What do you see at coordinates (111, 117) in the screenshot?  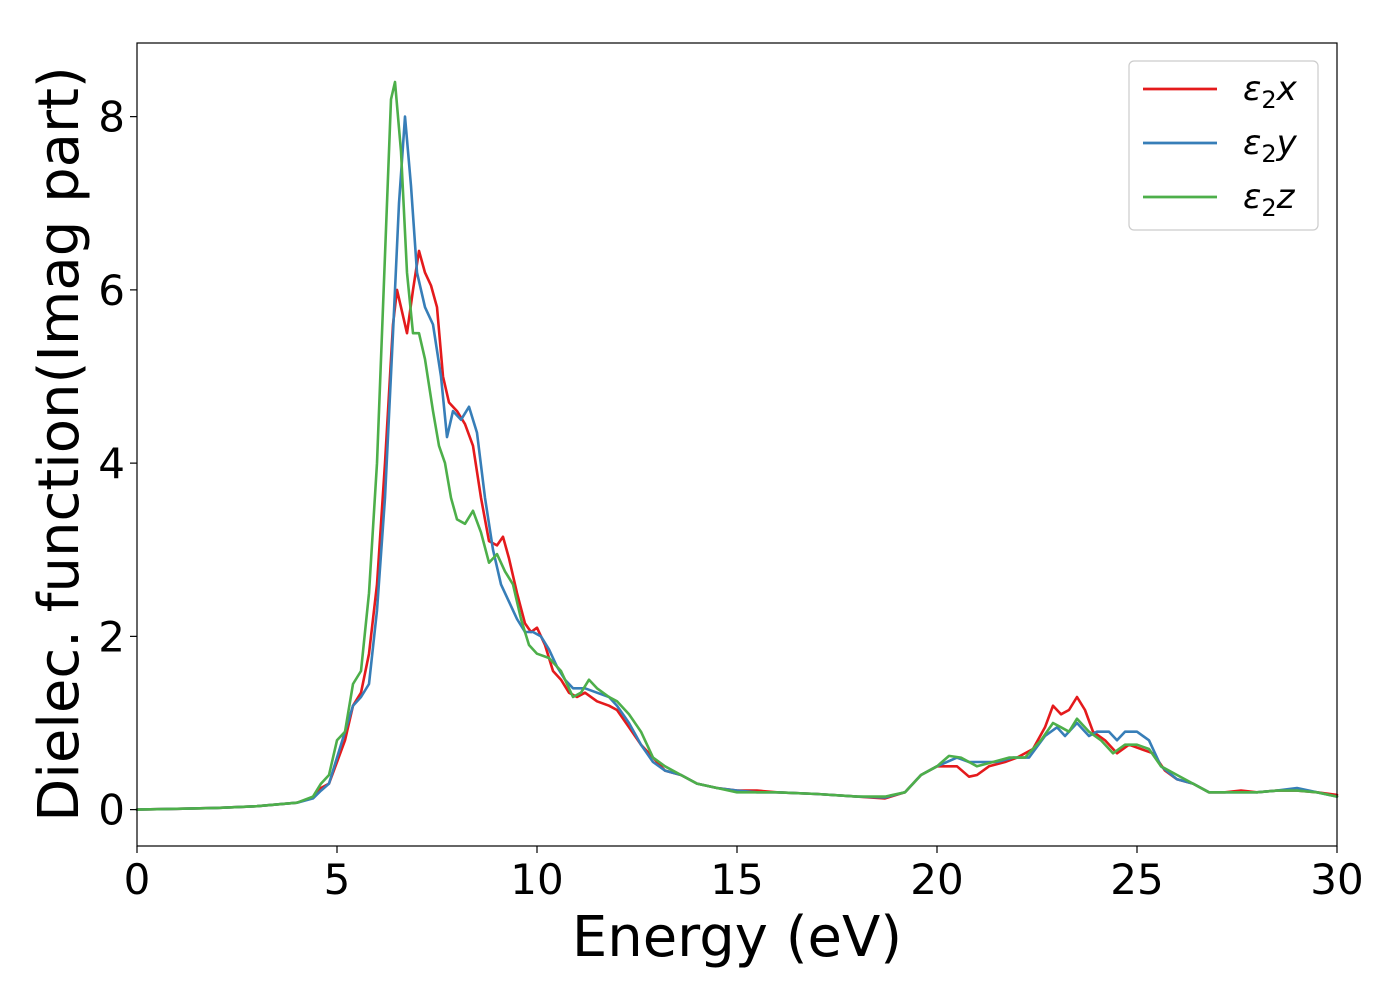 I see `y-tick-label: 8` at bounding box center [111, 117].